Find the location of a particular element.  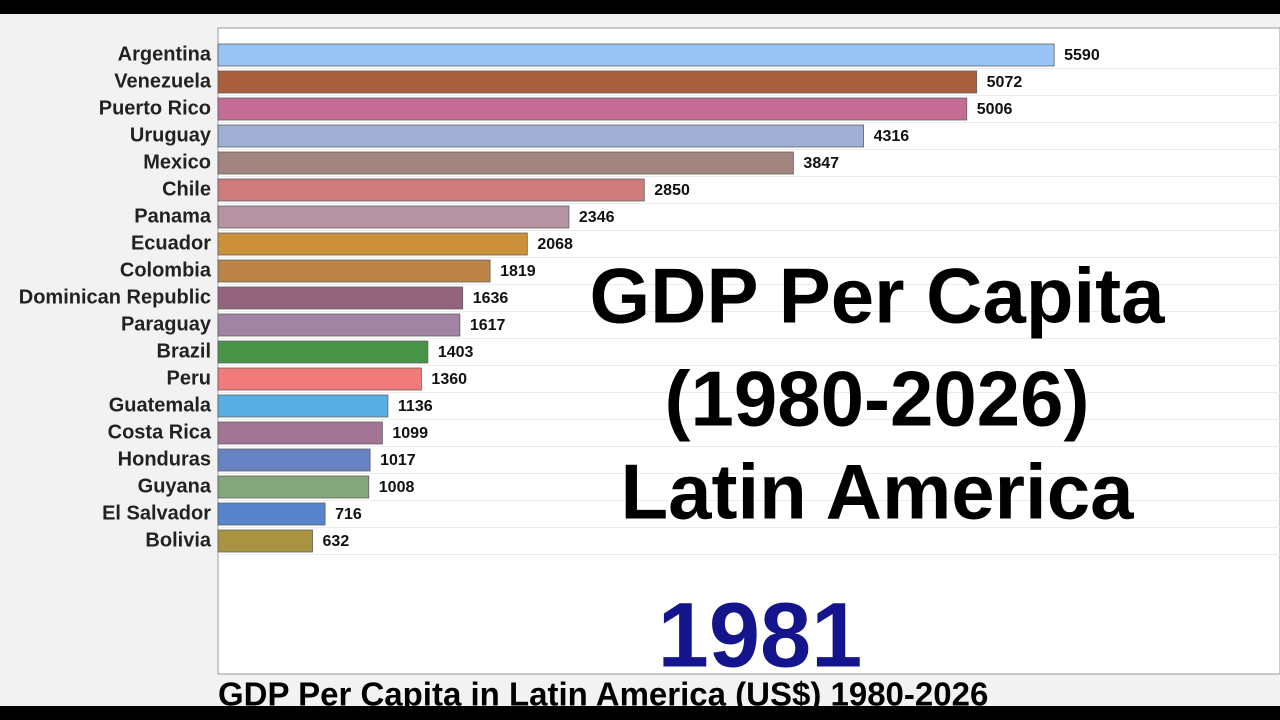

category-label: Uruguay is located at coordinates (171, 135).